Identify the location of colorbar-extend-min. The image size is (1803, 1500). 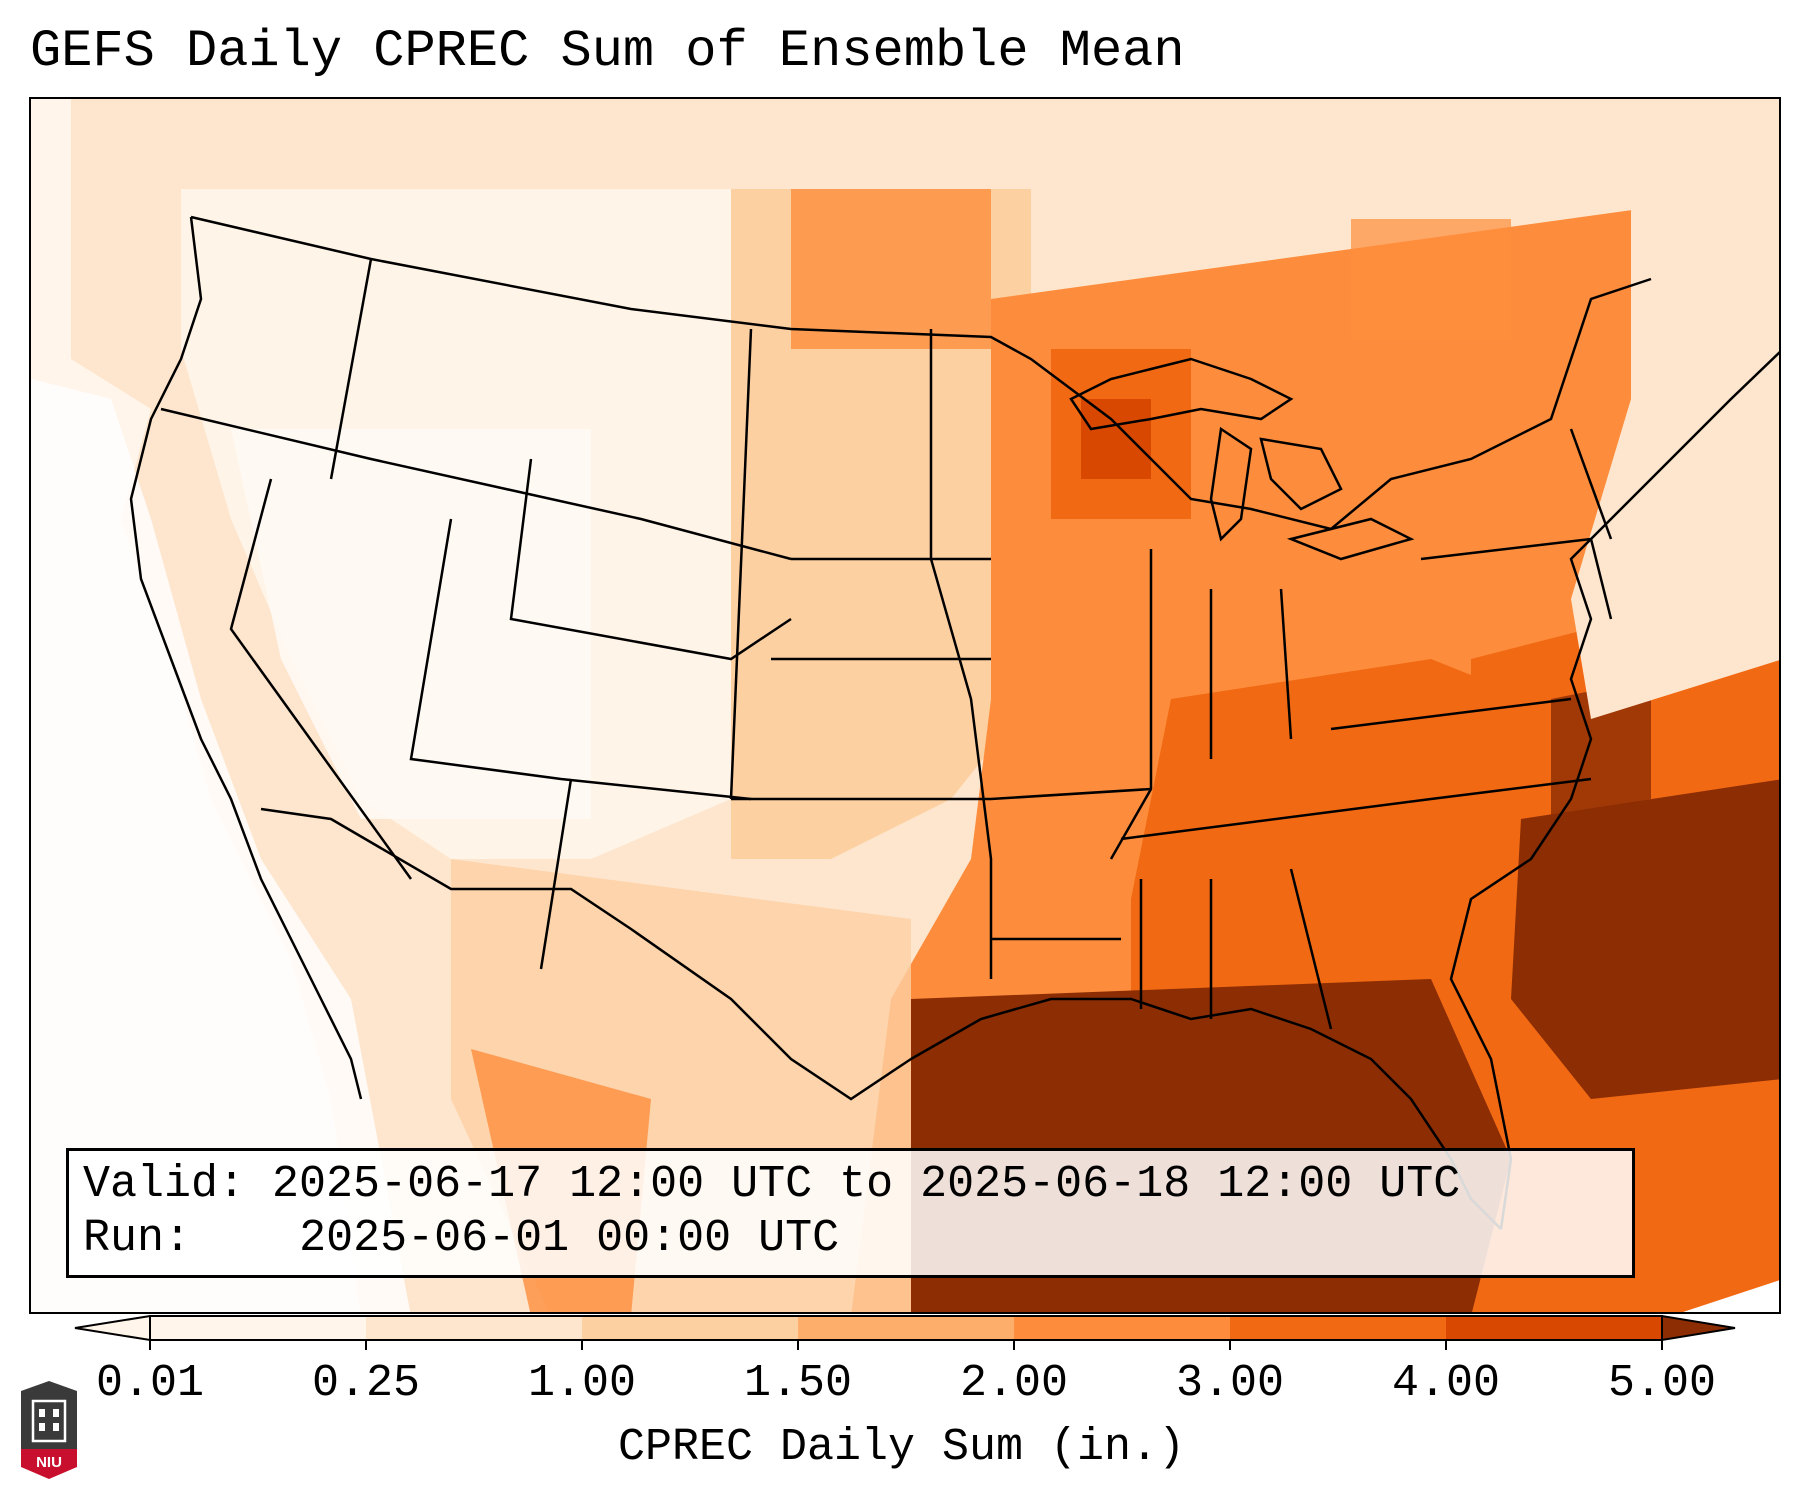
(112, 1328).